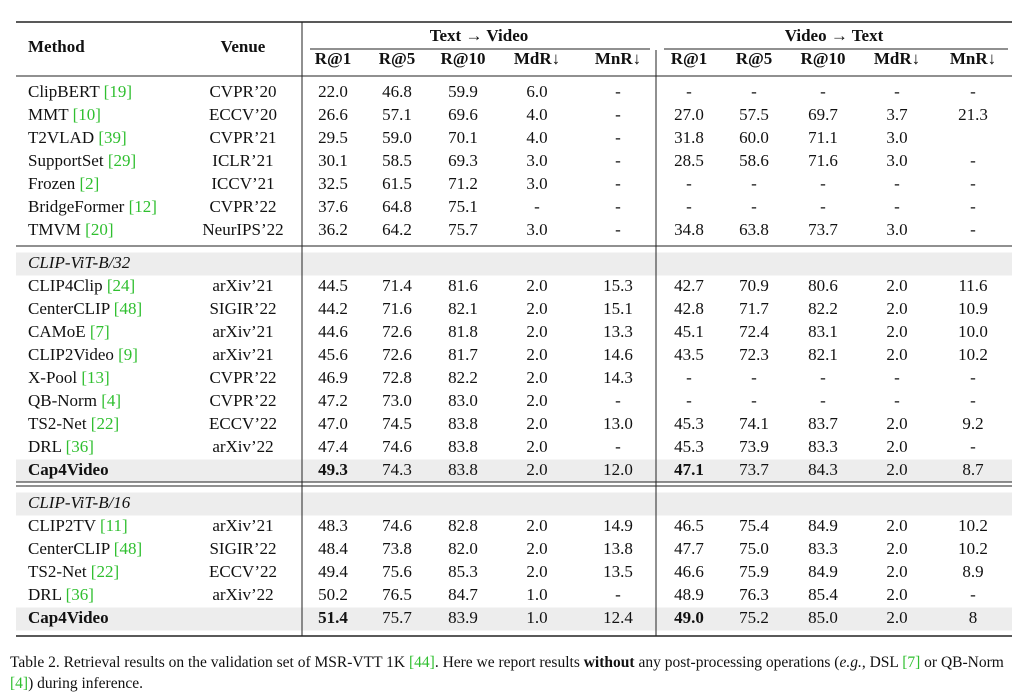 The image size is (1024, 697). Describe the element at coordinates (618, 571) in the screenshot. I see `value-cell: 13.5` at that location.